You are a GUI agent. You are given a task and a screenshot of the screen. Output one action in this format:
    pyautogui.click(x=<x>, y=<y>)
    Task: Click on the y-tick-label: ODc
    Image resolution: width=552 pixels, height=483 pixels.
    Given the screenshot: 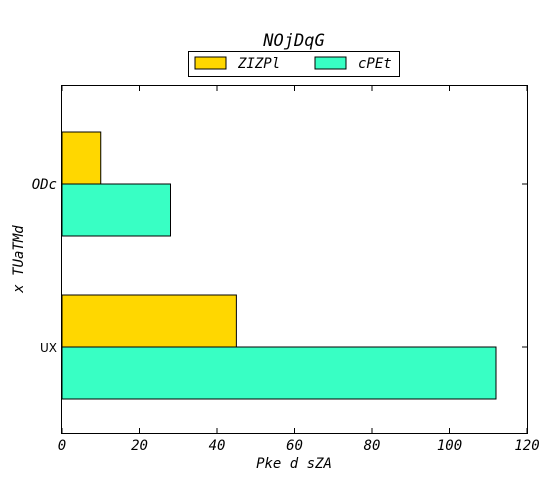 What is the action you would take?
    pyautogui.click(x=44, y=185)
    